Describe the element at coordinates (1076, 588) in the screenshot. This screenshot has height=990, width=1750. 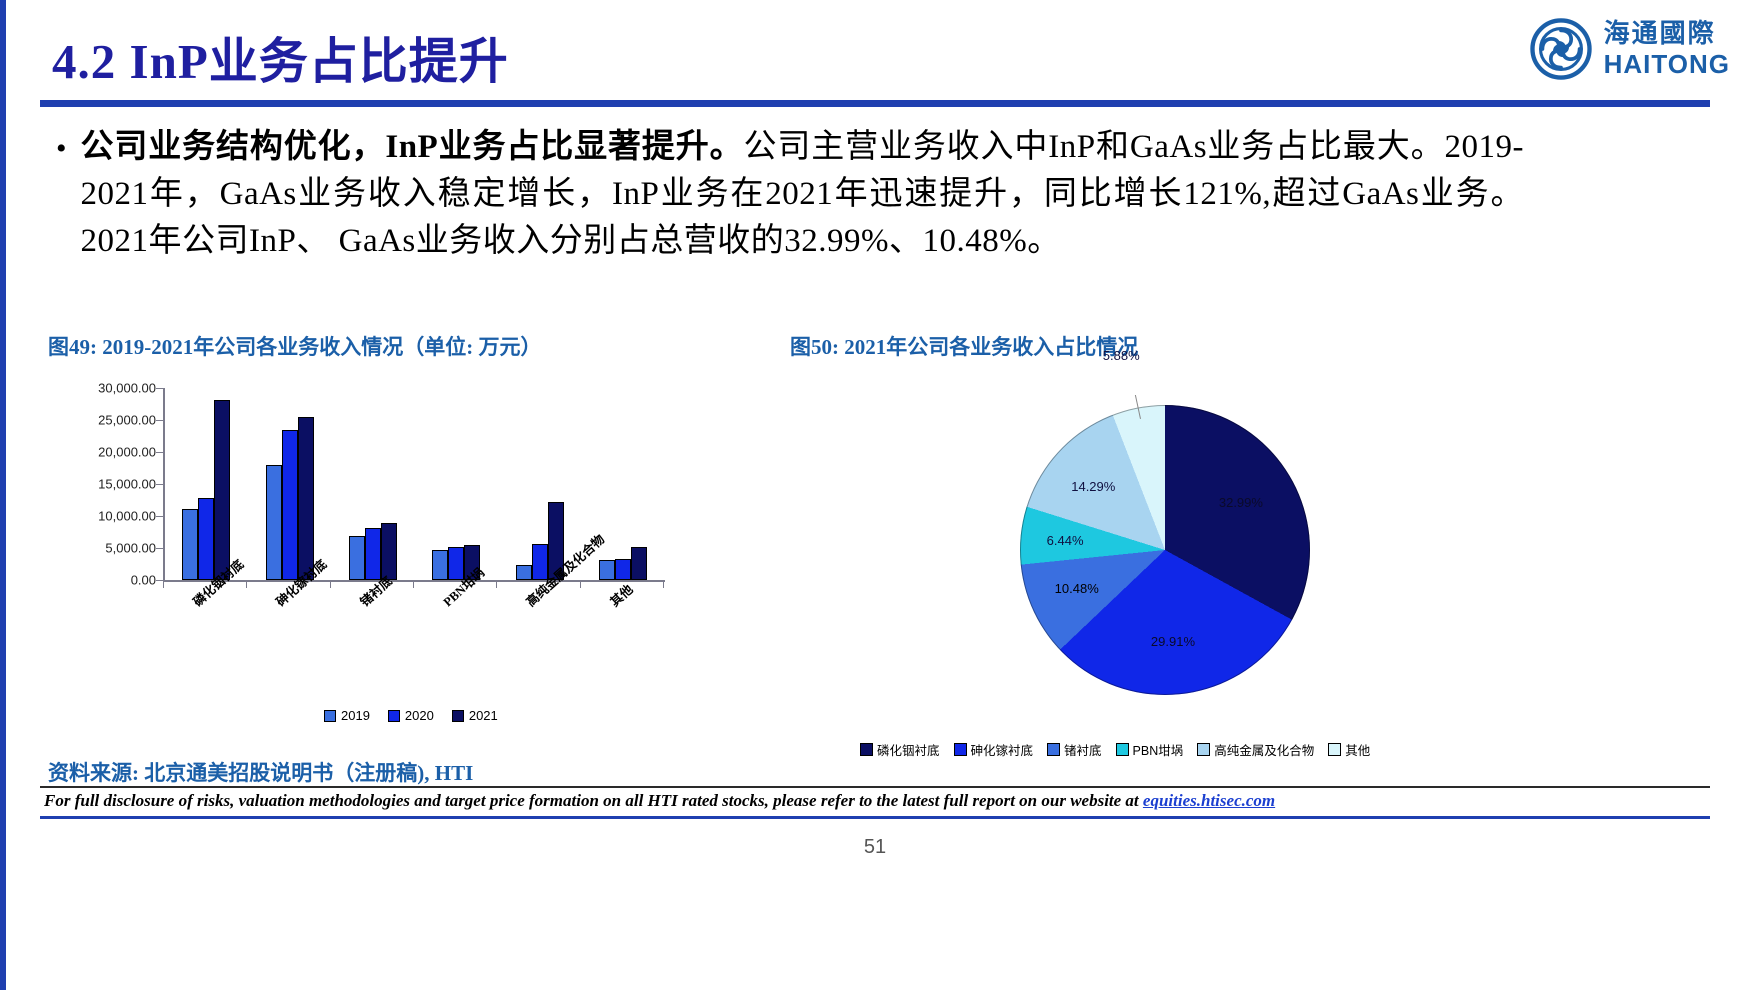
I see `pie-slice-label: 10.48%` at that location.